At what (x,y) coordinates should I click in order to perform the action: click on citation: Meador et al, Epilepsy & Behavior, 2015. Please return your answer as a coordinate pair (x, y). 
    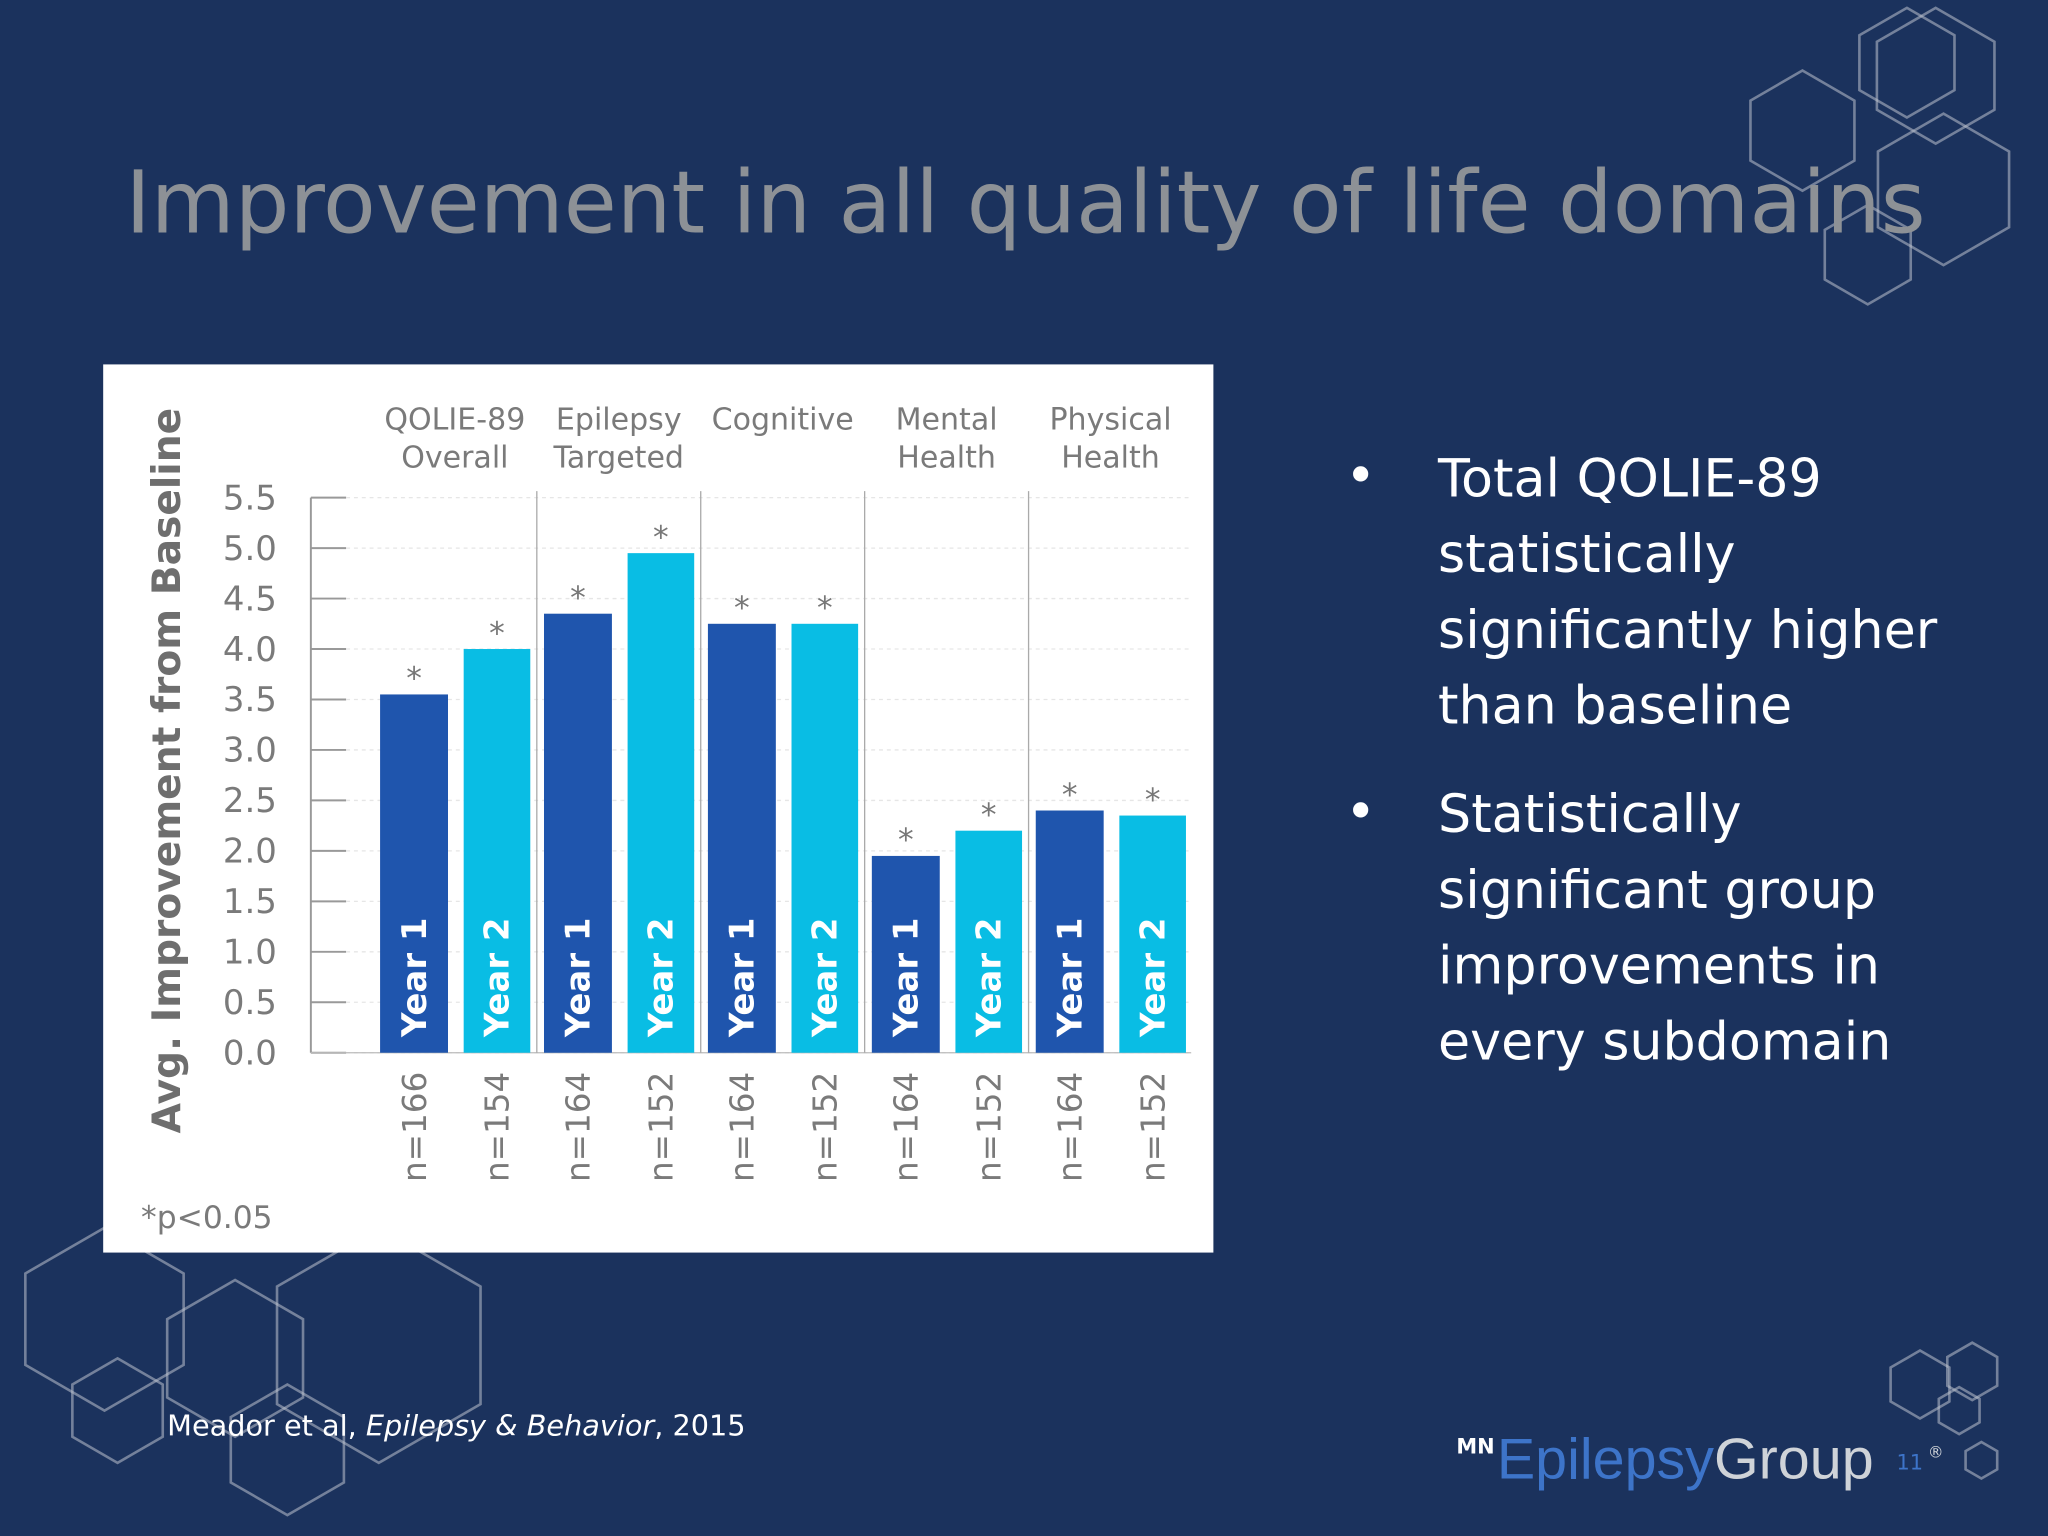
    Looking at the image, I should click on (456, 1425).